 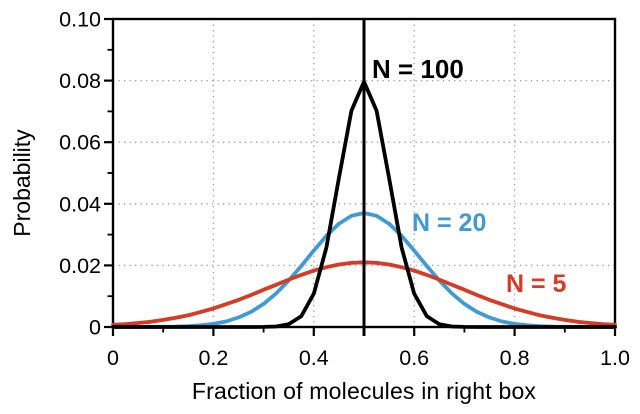 What do you see at coordinates (213, 358) in the screenshot?
I see `x-tick-label: 0.2` at bounding box center [213, 358].